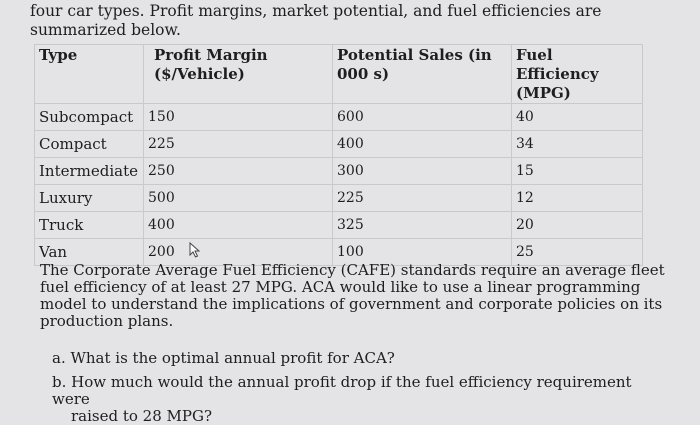 This screenshot has width=700, height=425. Describe the element at coordinates (422, 74) in the screenshot. I see `header-sales: Potential Sales (in 000 s)` at that location.